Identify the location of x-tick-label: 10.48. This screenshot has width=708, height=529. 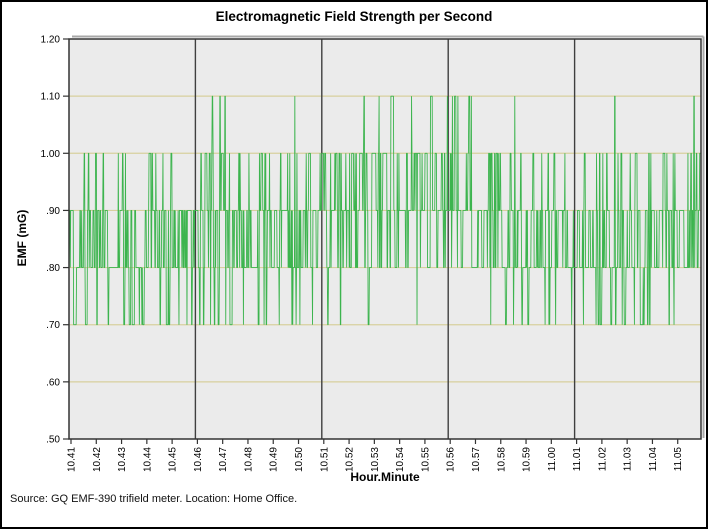
(248, 459).